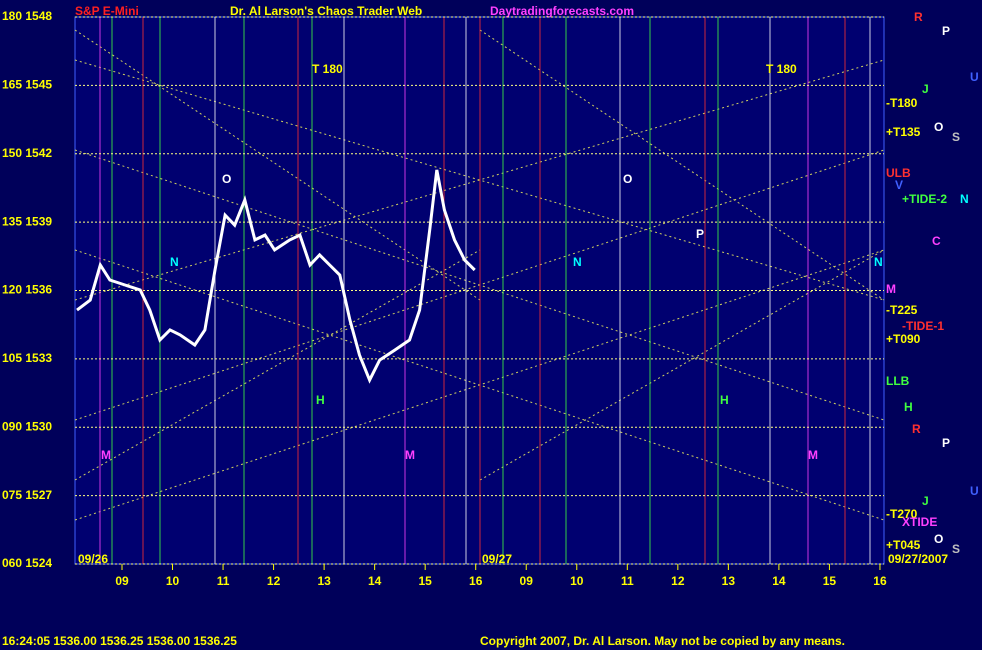  Describe the element at coordinates (27, 563) in the screenshot. I see `y-tick-label: 060 1524` at that location.